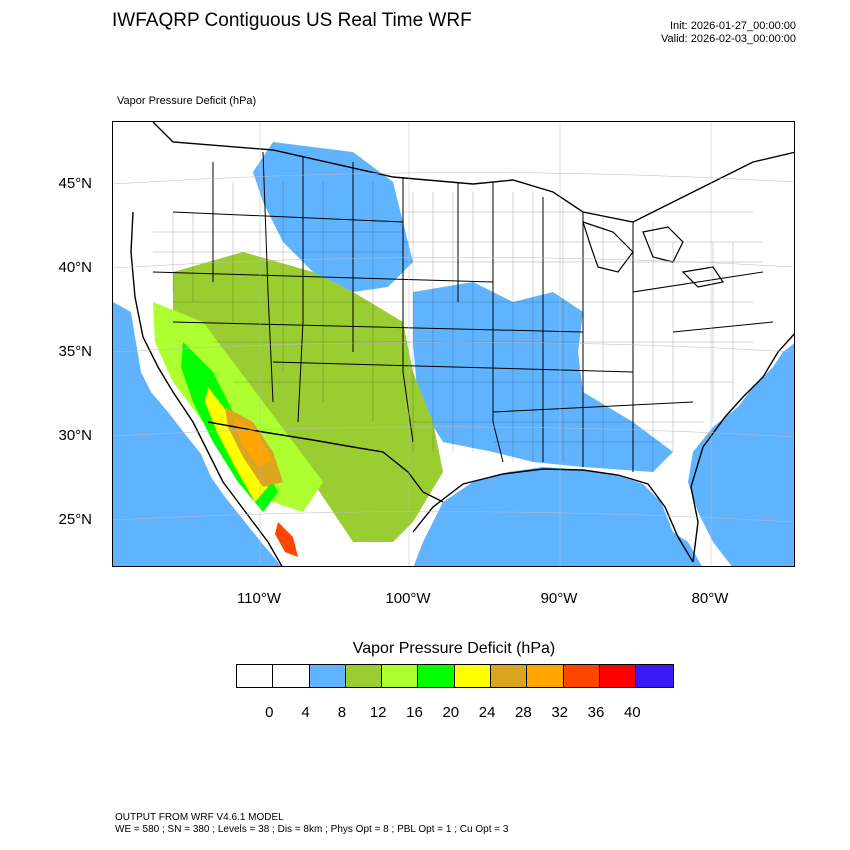 The height and width of the screenshot is (850, 850). I want to click on init-time: Init: 2026-01-27_00:00:00, so click(733, 26).